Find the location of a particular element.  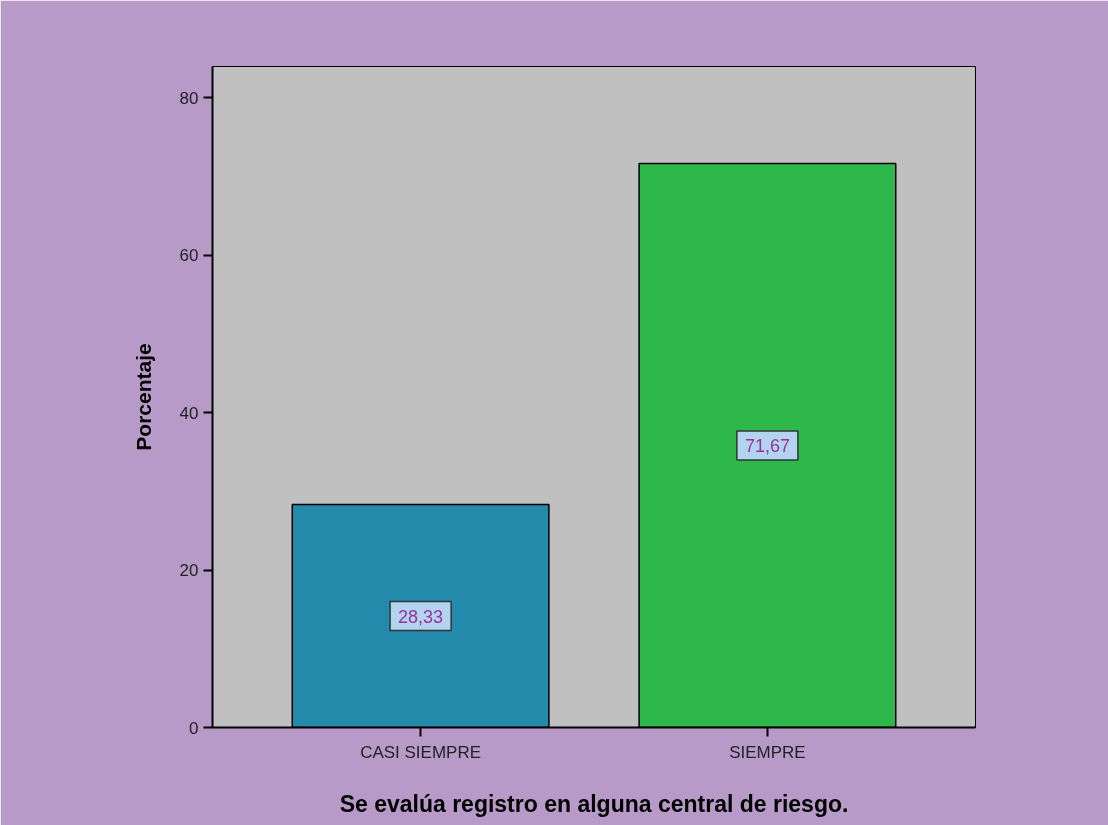

y-tick-label: 80 is located at coordinates (189, 98).